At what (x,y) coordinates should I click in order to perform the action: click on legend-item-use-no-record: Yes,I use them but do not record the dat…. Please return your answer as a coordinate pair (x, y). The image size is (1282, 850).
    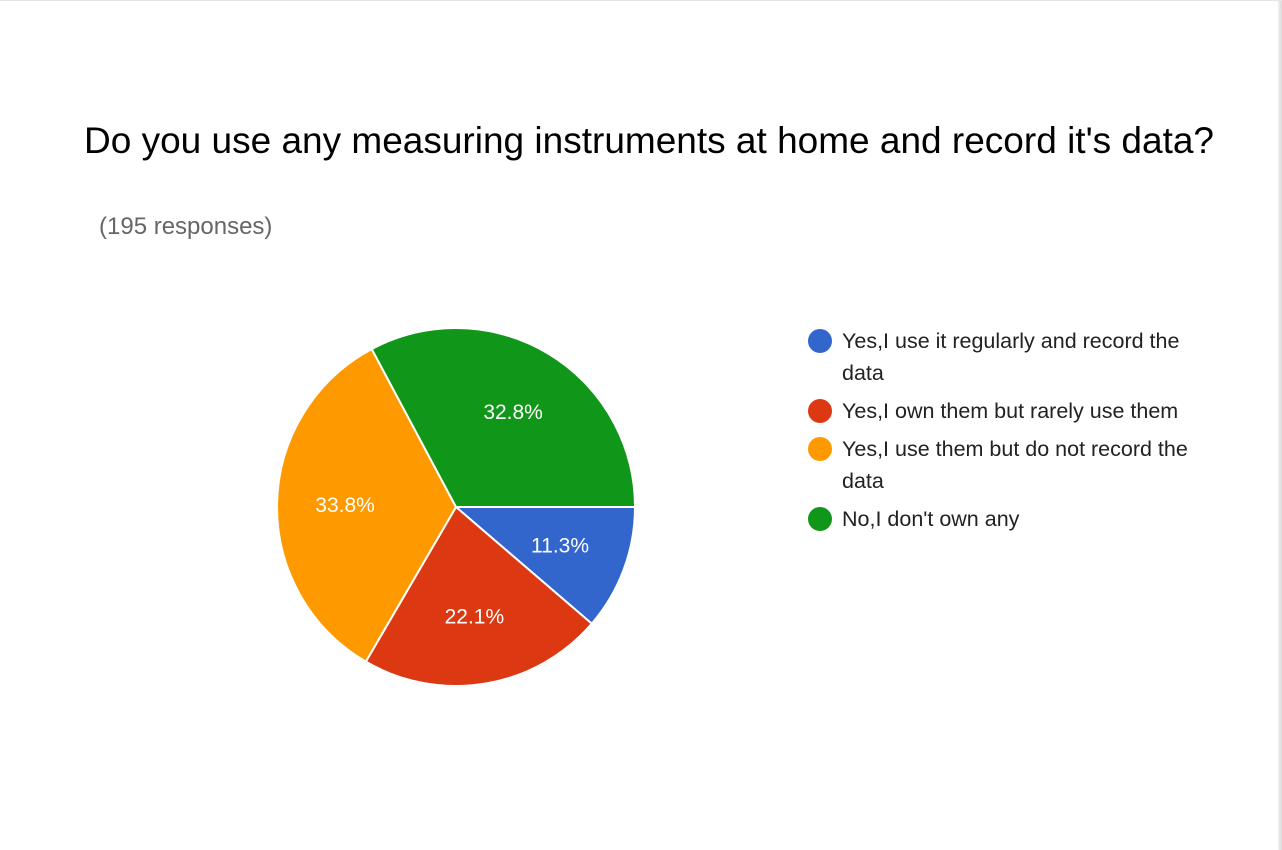
    Looking at the image, I should click on (998, 465).